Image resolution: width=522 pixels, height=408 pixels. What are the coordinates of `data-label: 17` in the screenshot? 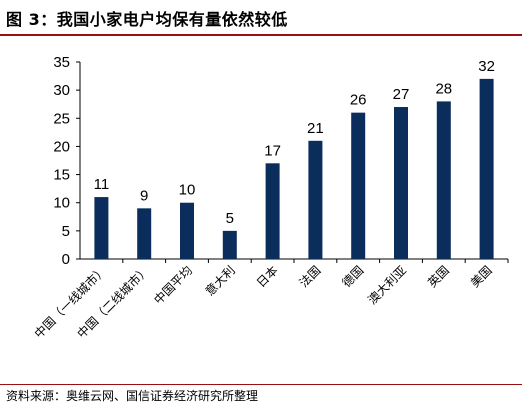 It's located at (272, 150).